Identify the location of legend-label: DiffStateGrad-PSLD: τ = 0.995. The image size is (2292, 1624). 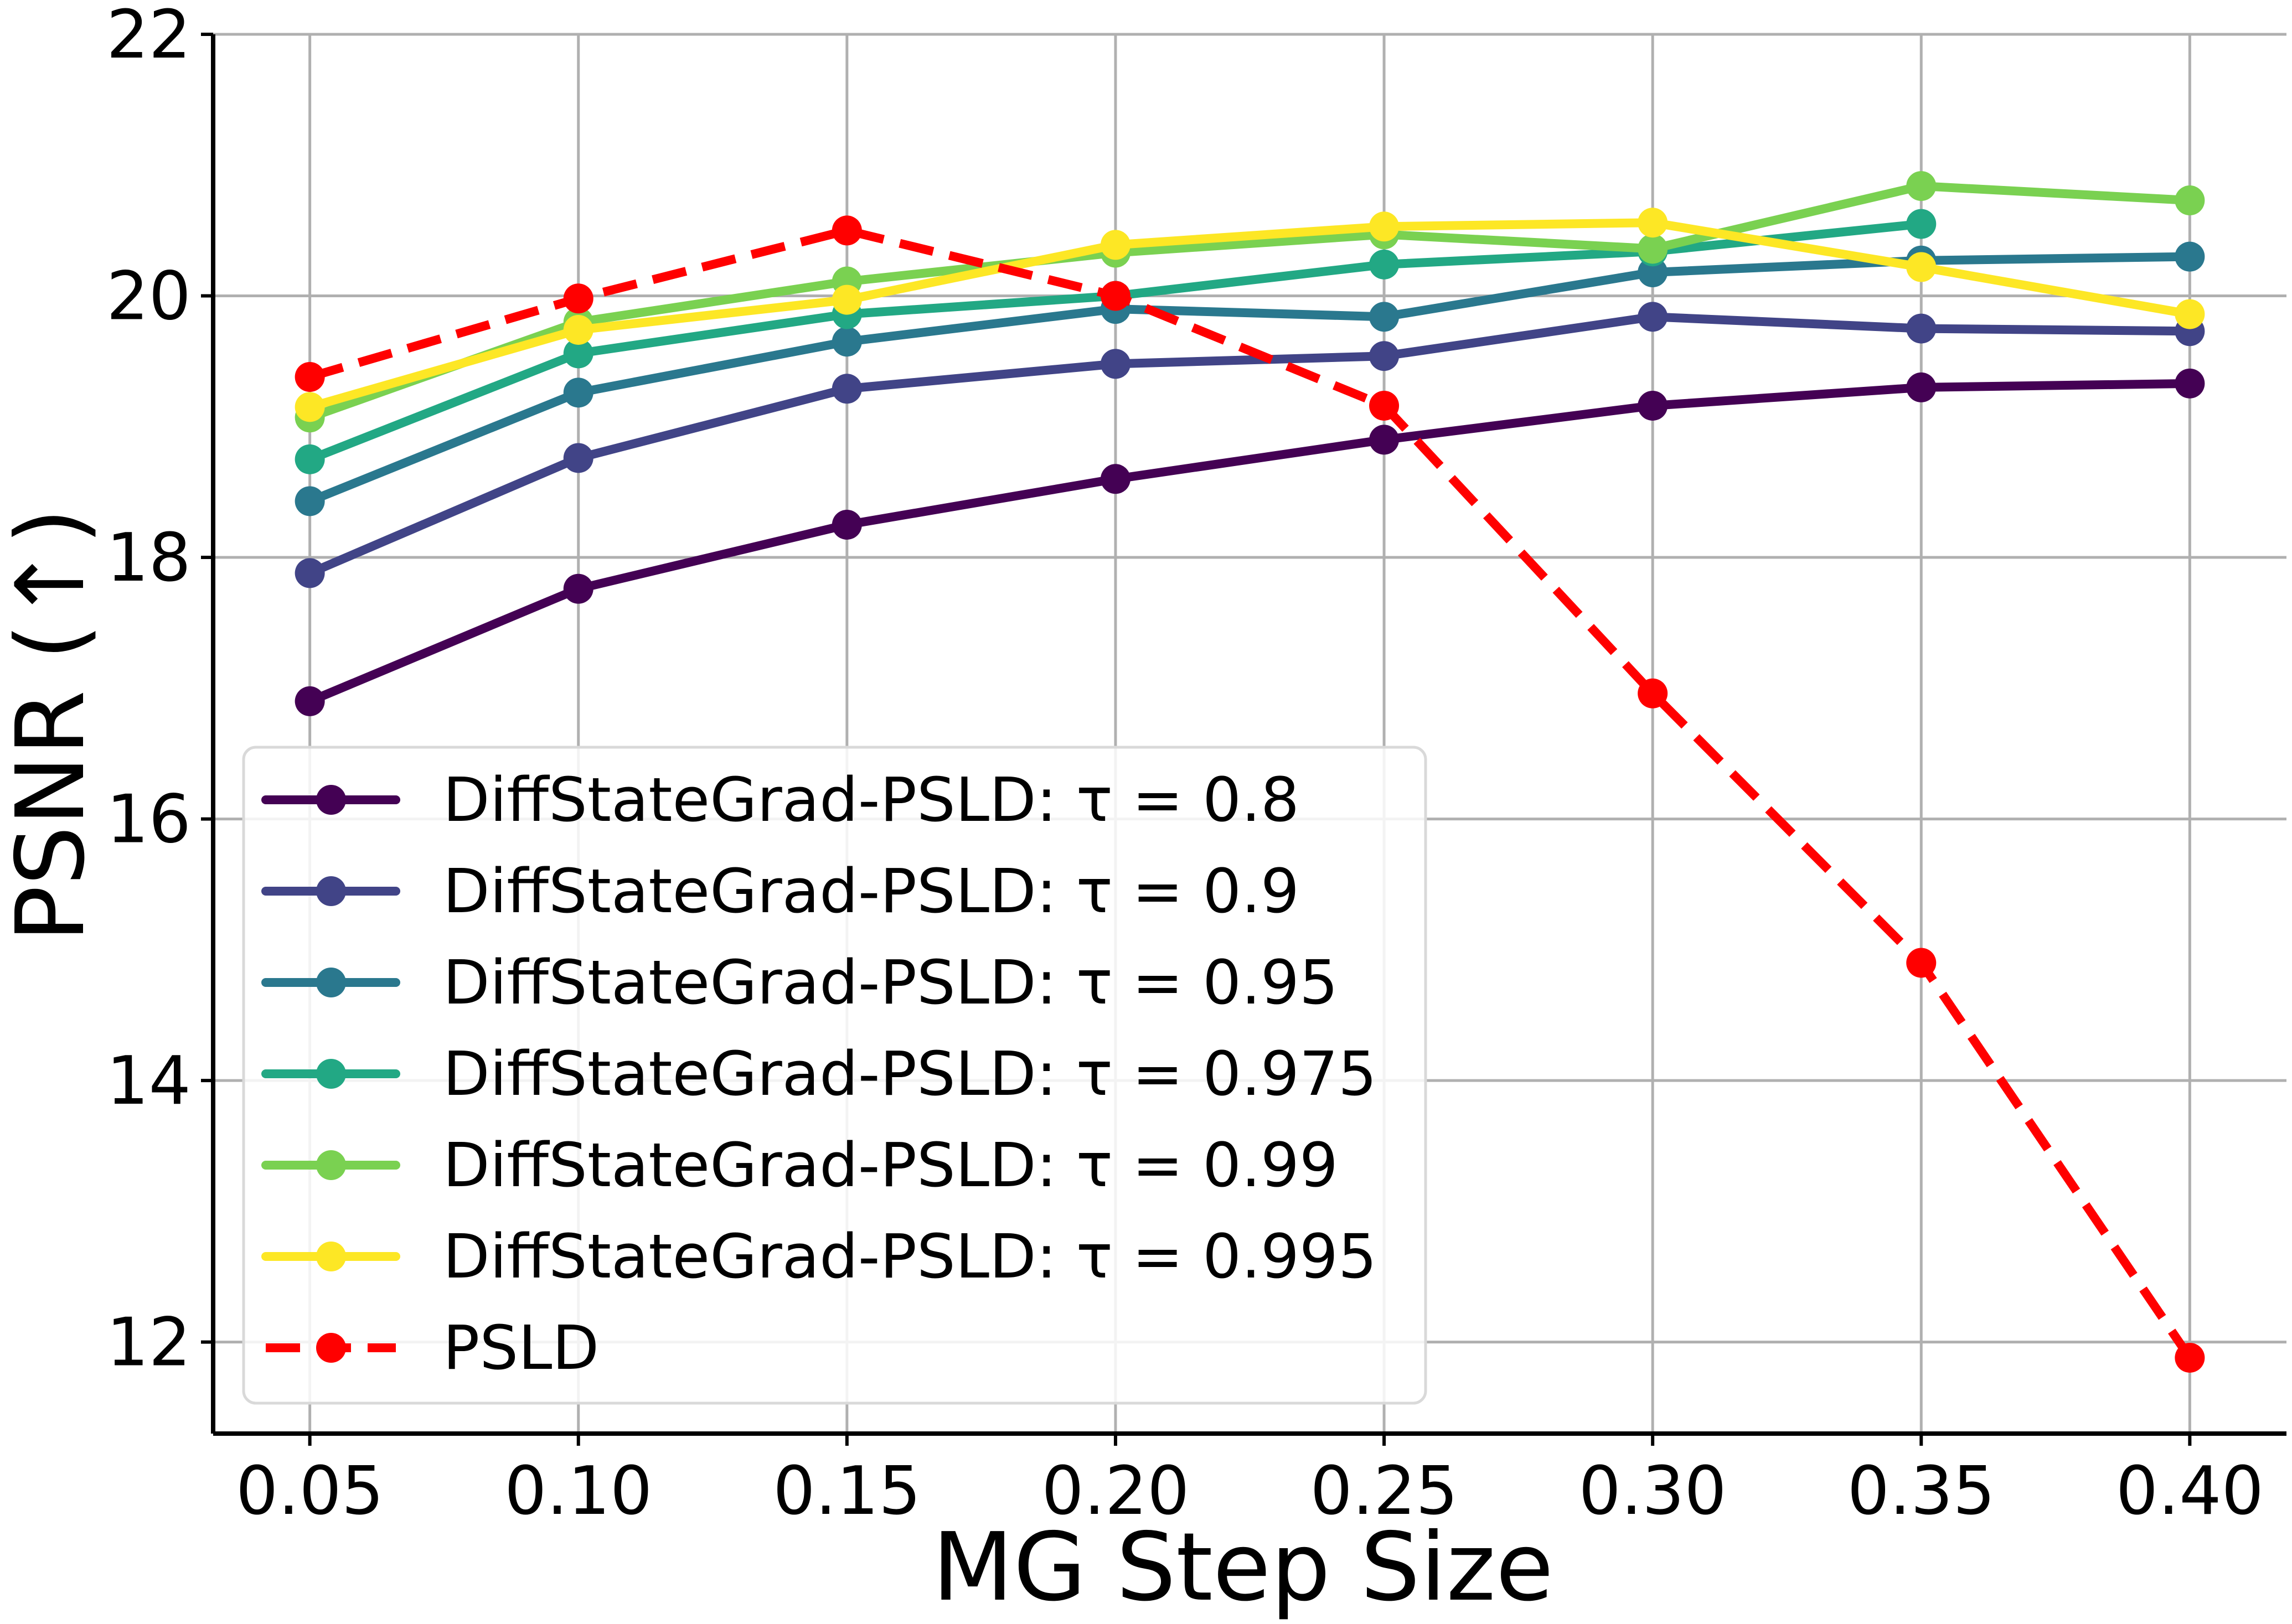
(910, 1256).